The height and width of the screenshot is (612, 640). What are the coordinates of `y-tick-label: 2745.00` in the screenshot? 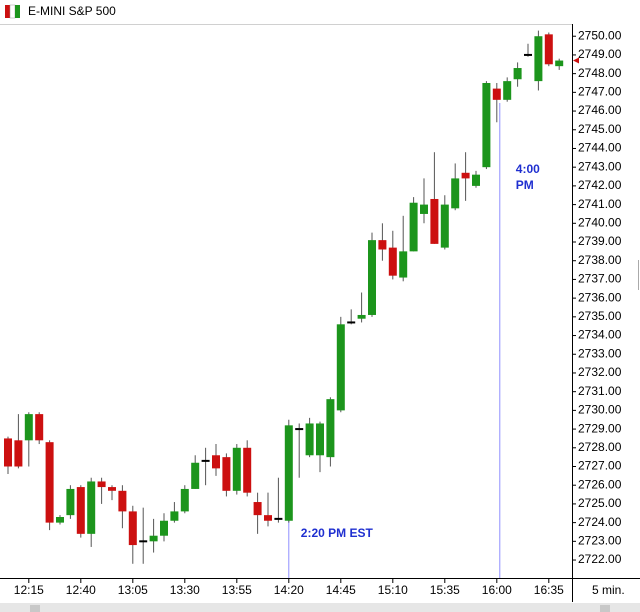 It's located at (600, 129).